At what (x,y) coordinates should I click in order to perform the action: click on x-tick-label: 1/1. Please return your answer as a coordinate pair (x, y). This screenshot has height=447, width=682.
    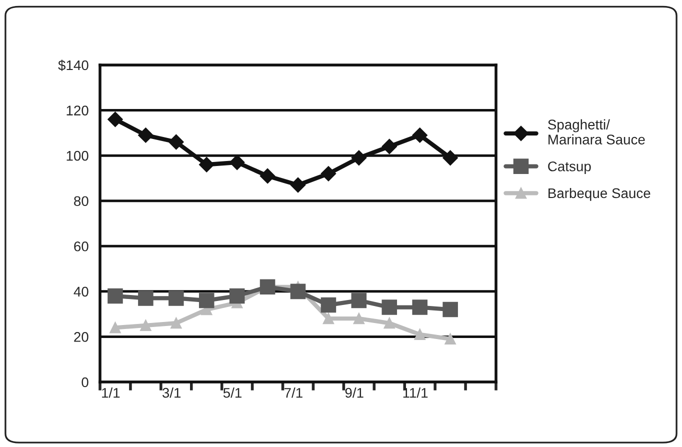
    Looking at the image, I should click on (111, 393).